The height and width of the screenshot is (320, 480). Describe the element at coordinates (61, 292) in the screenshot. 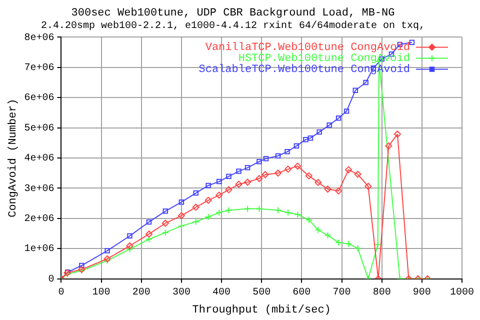

I see `x-tick-label: 0` at that location.